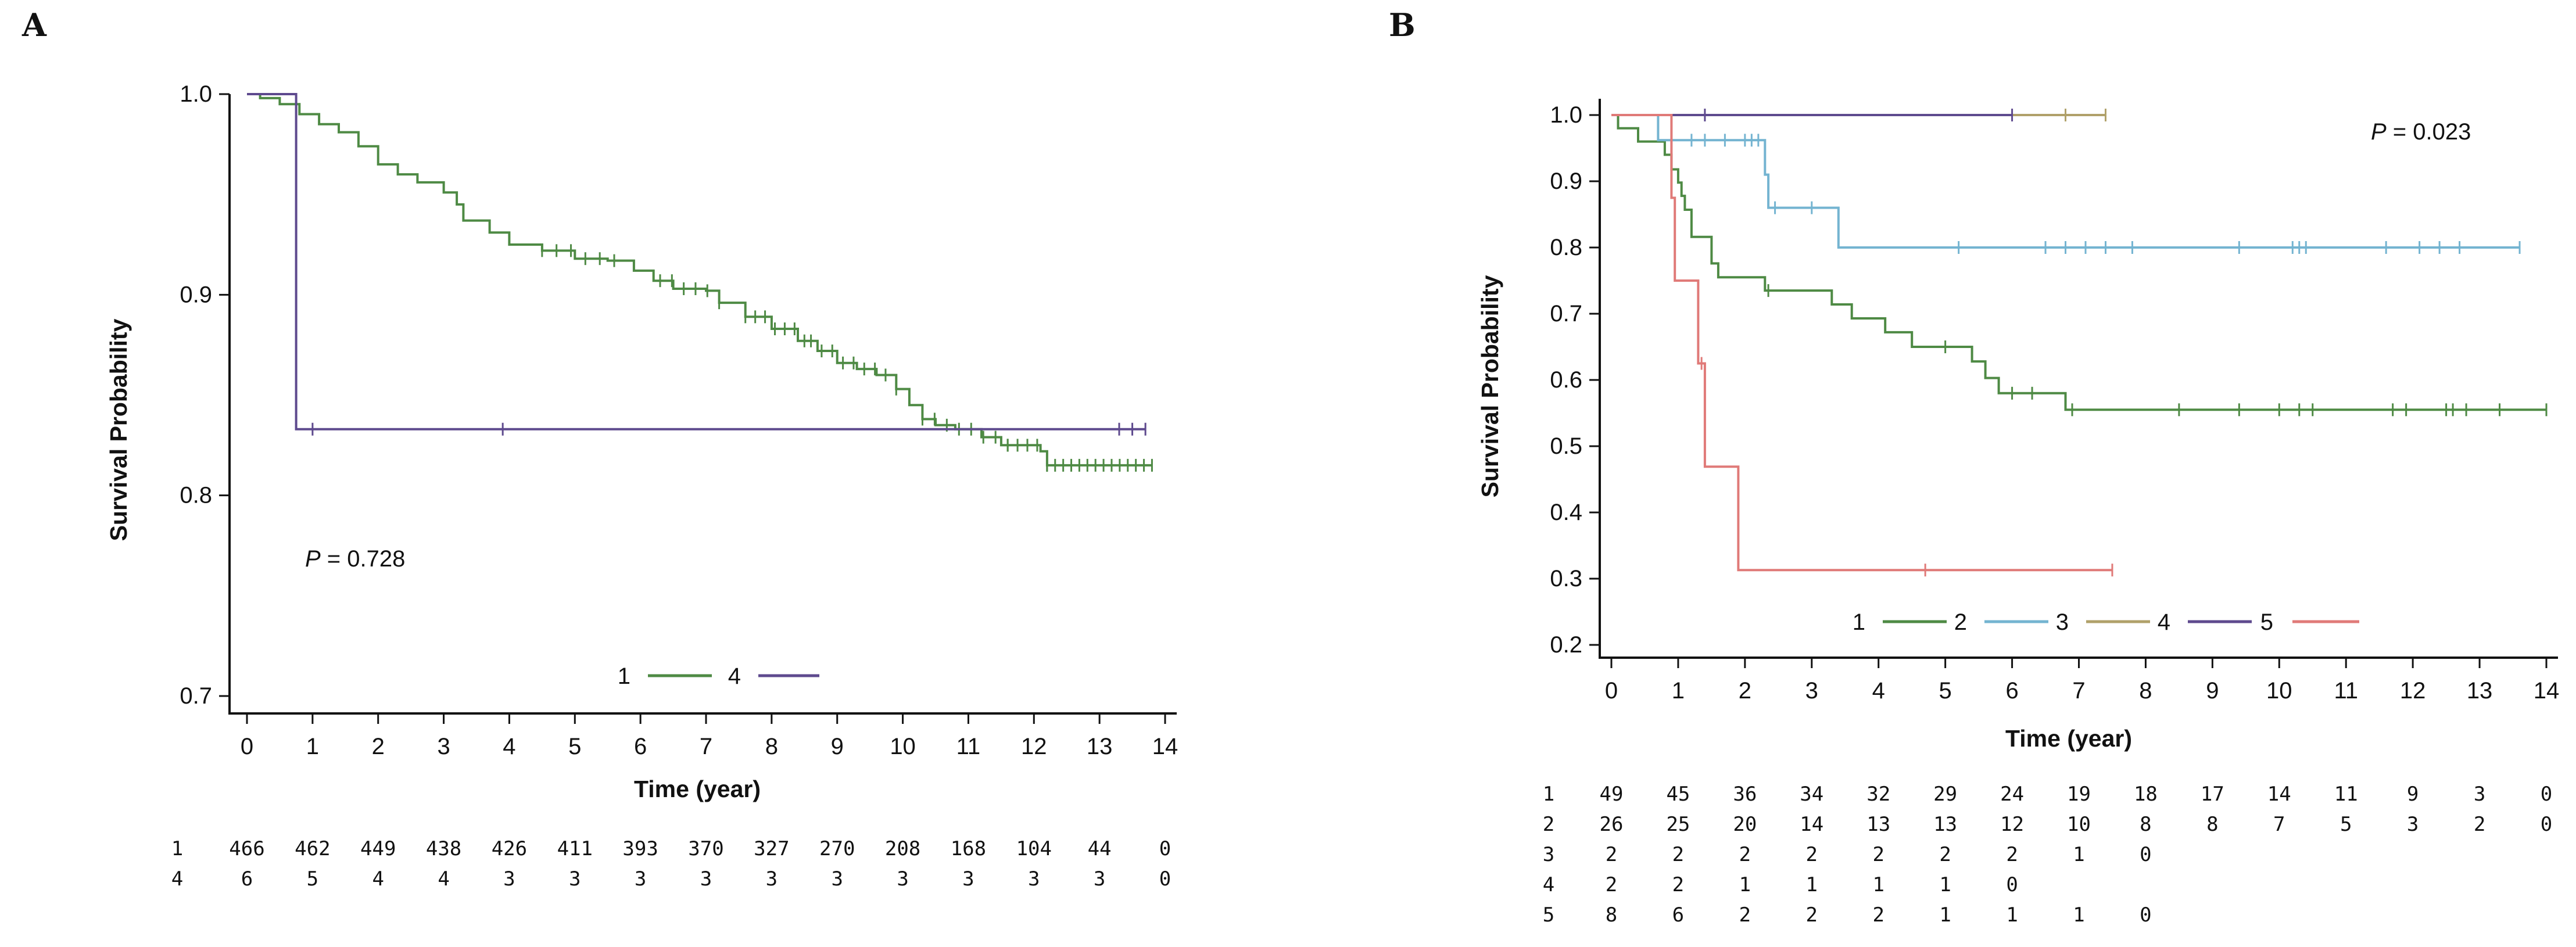 This screenshot has width=2576, height=947. Describe the element at coordinates (1878, 824) in the screenshot. I see `risk-count: 13` at that location.